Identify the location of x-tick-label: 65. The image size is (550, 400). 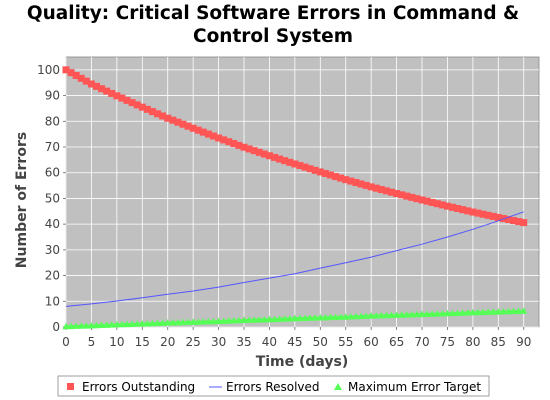
(396, 342).